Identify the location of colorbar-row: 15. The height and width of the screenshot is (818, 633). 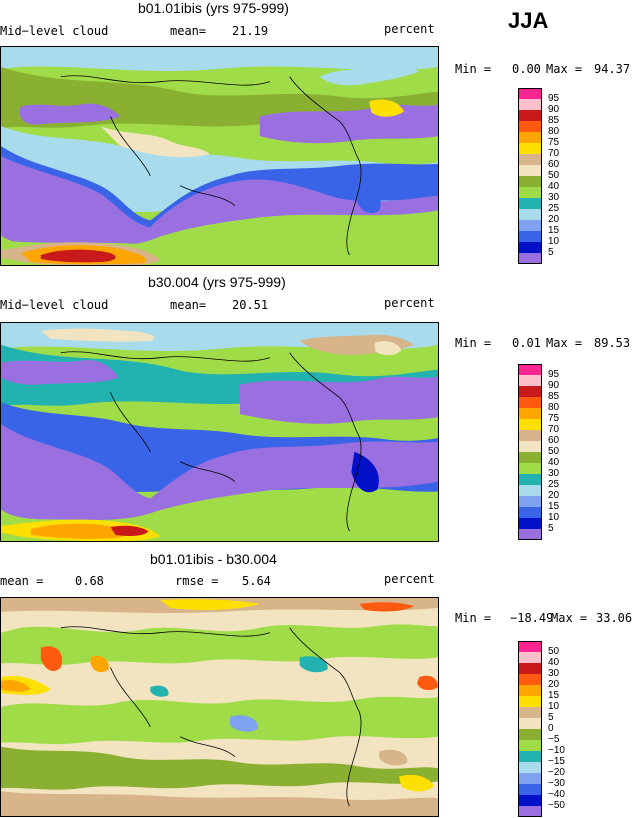
(563, 228).